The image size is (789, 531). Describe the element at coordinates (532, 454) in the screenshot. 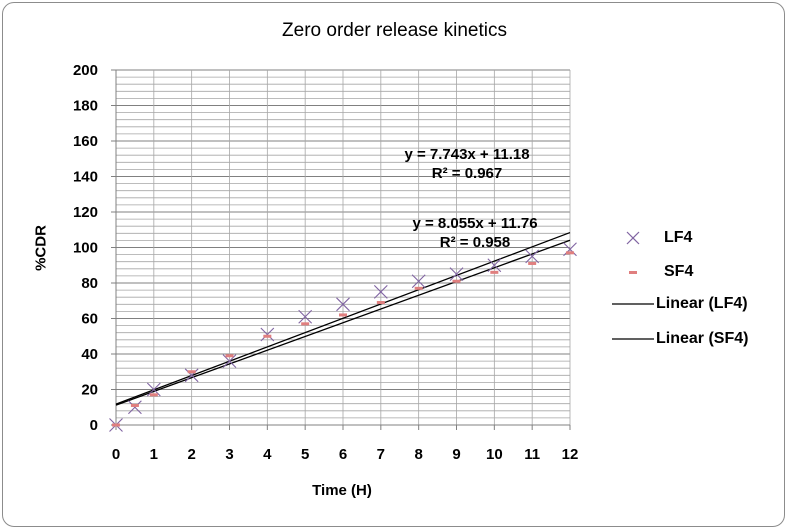

I see `x-tick-label: 11` at that location.